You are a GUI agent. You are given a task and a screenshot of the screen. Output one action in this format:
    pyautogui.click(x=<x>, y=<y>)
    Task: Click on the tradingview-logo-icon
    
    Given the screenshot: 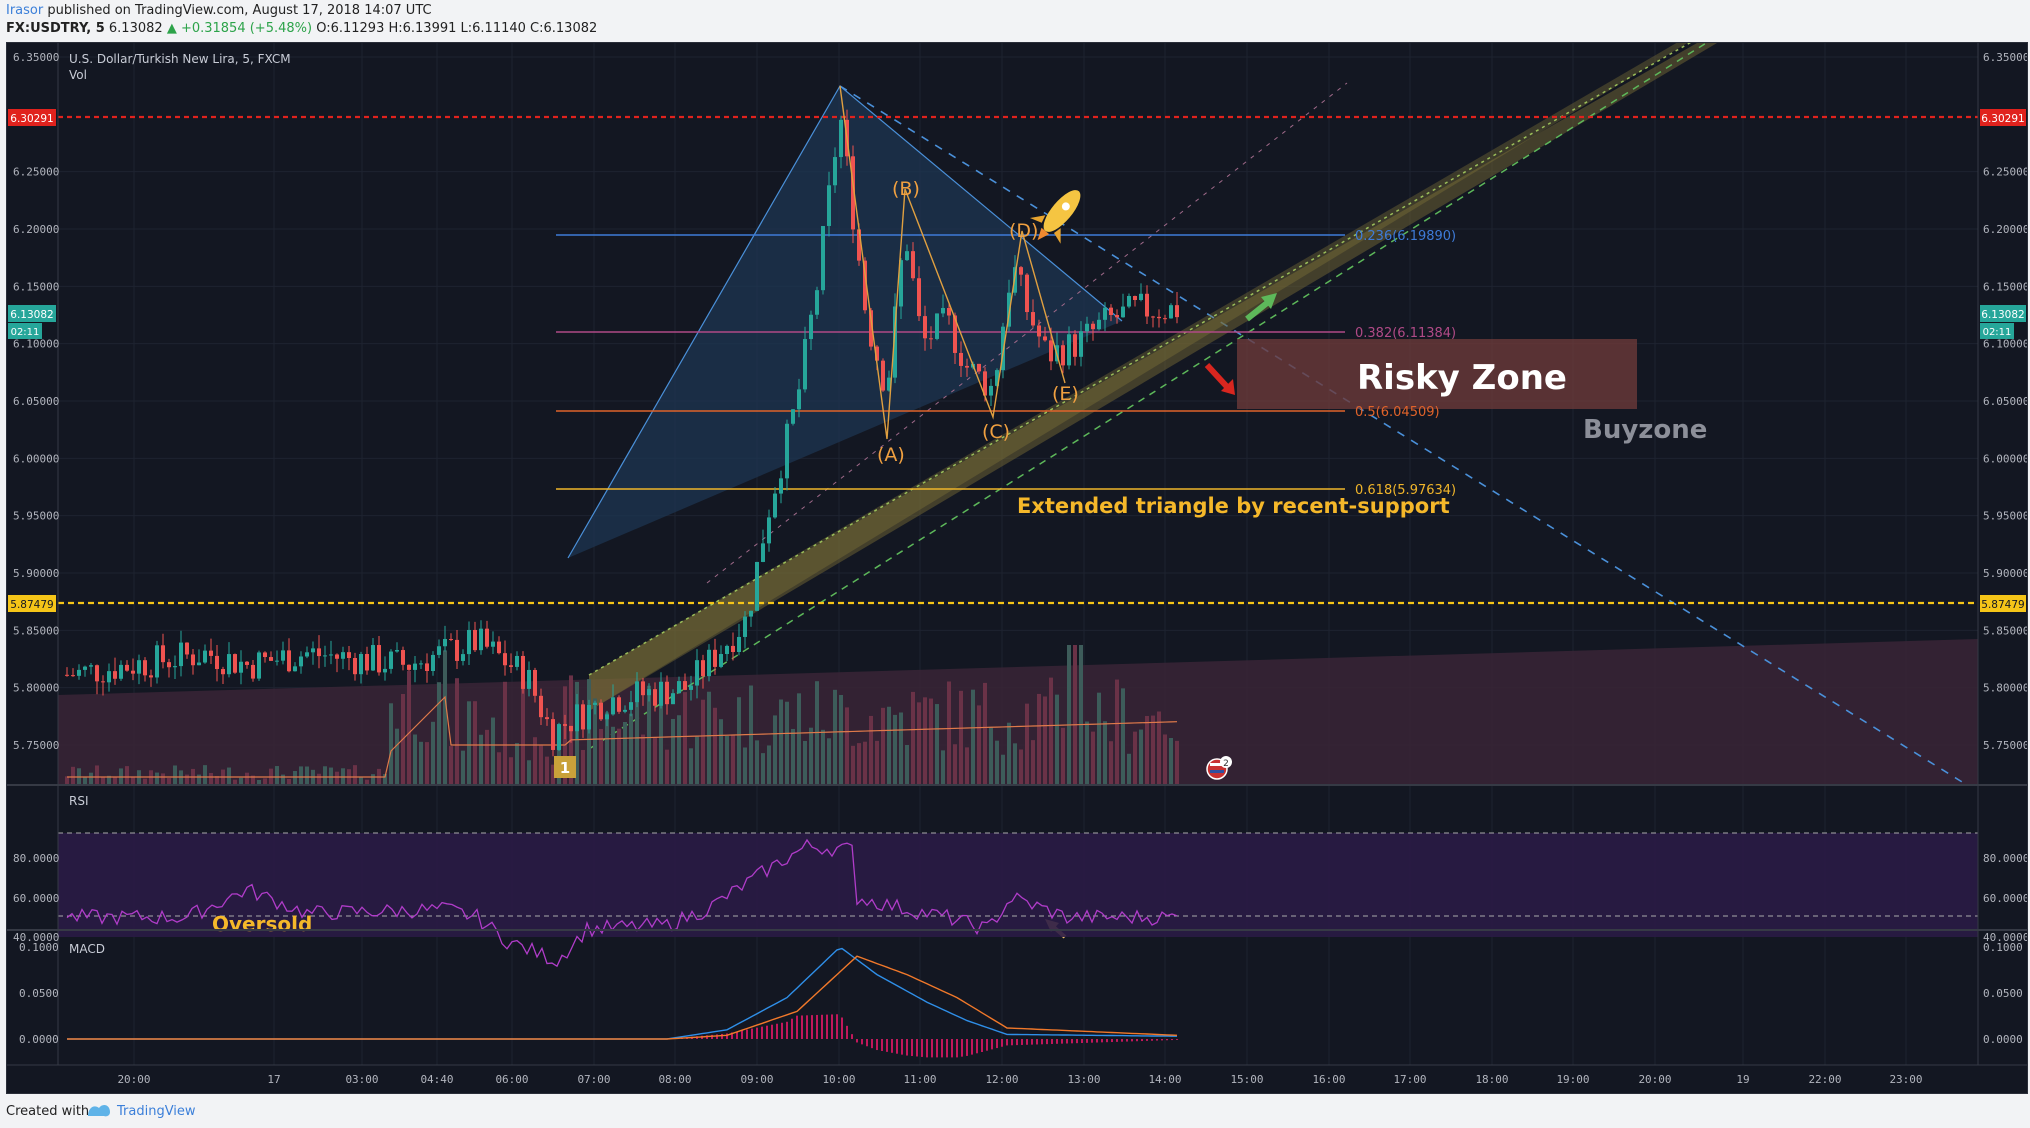 What is the action you would take?
    pyautogui.click(x=99, y=1110)
    